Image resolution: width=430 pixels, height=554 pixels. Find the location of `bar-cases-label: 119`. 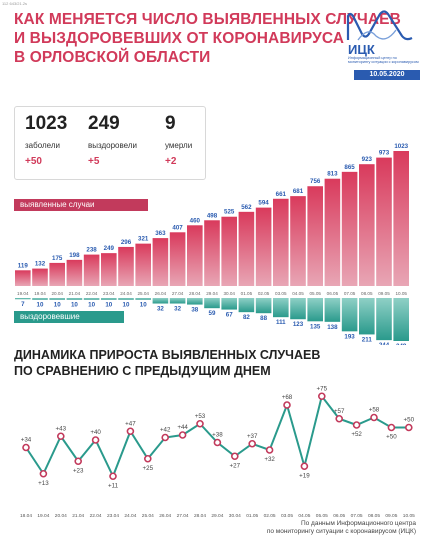

bar-cases-label: 119 is located at coordinates (23, 265).